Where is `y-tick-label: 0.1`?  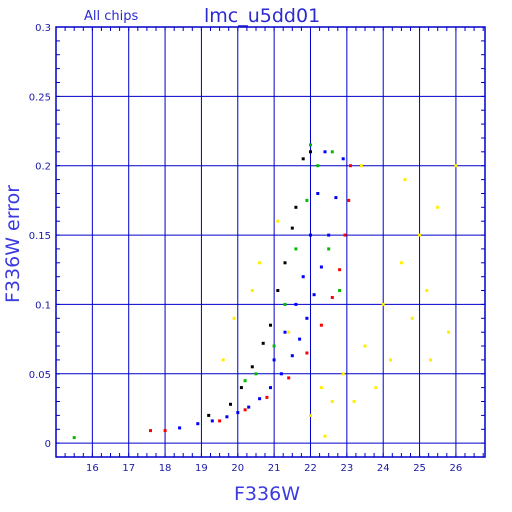 y-tick-label: 0.1 is located at coordinates (43, 305).